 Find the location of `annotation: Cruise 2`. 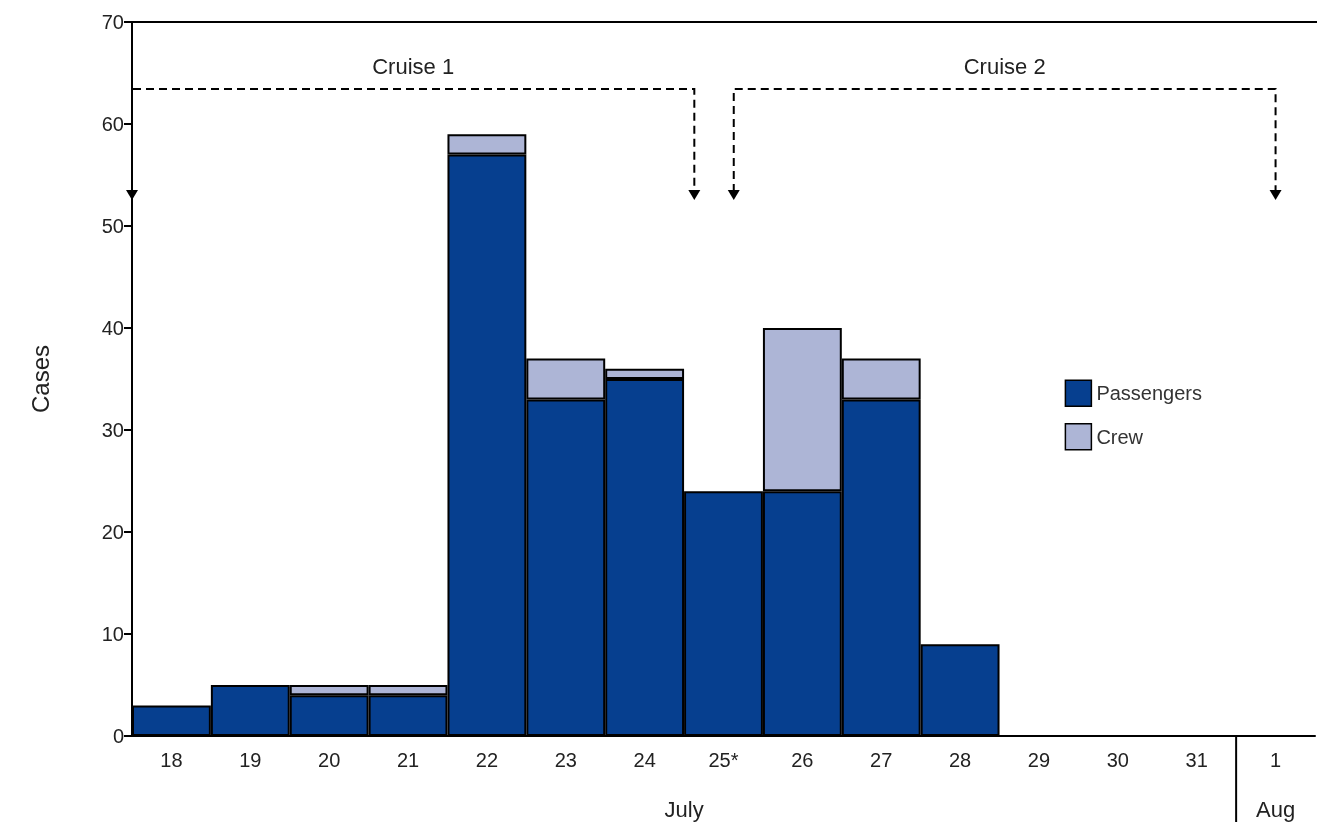

annotation: Cruise 2 is located at coordinates (1004, 66).